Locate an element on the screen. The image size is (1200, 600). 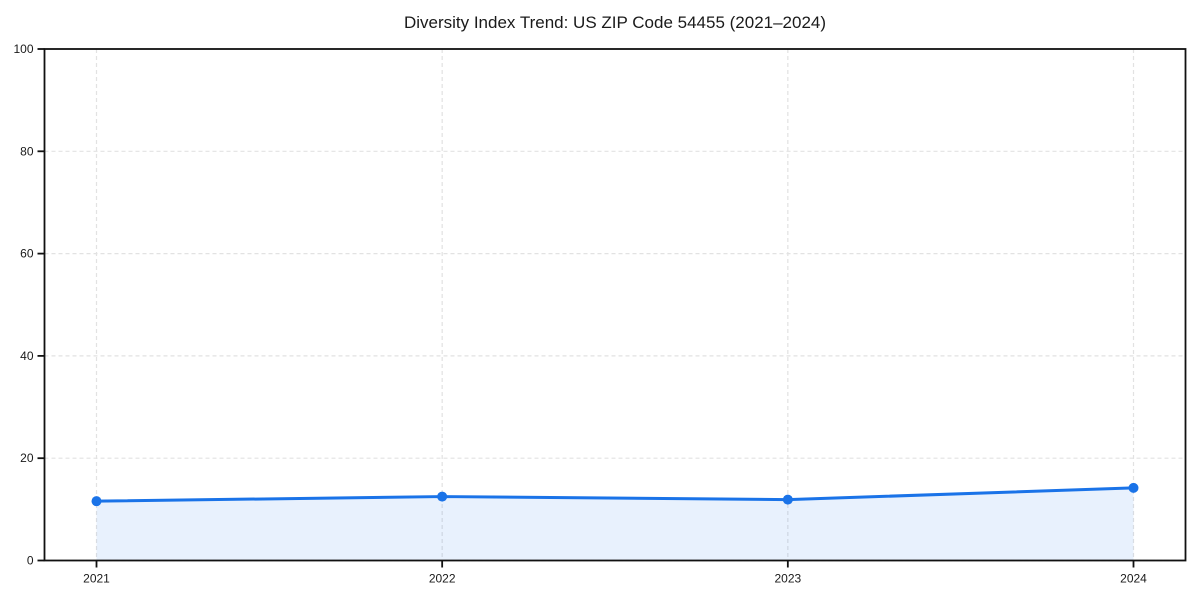
y-axis-tick-label: 100 is located at coordinates (23, 49).